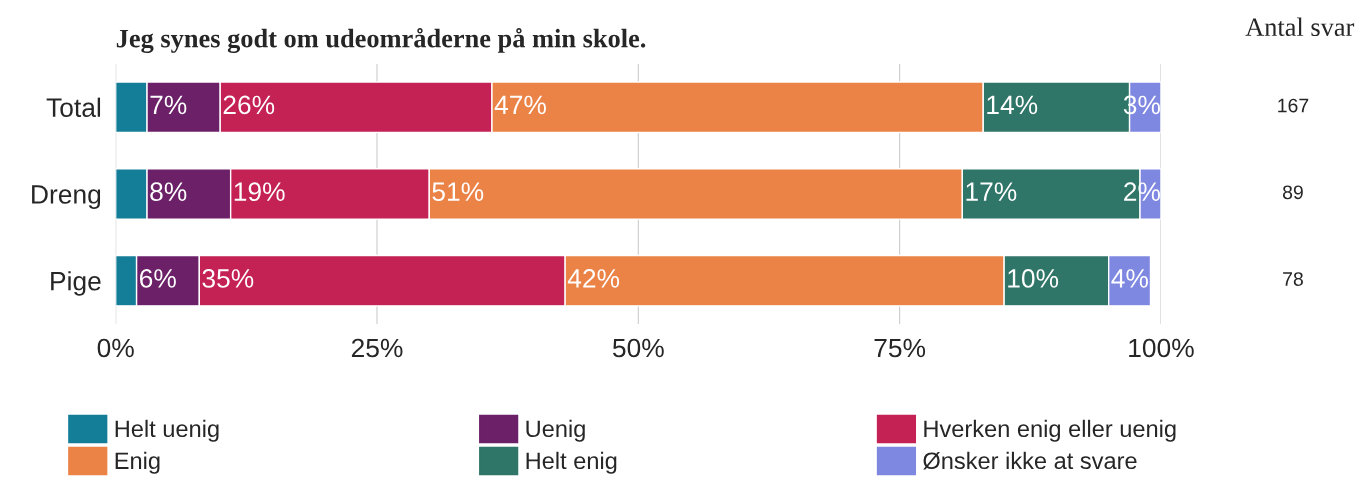 The image size is (1361, 491). Describe the element at coordinates (115, 348) in the screenshot. I see `x-tick-label: 0%` at that location.